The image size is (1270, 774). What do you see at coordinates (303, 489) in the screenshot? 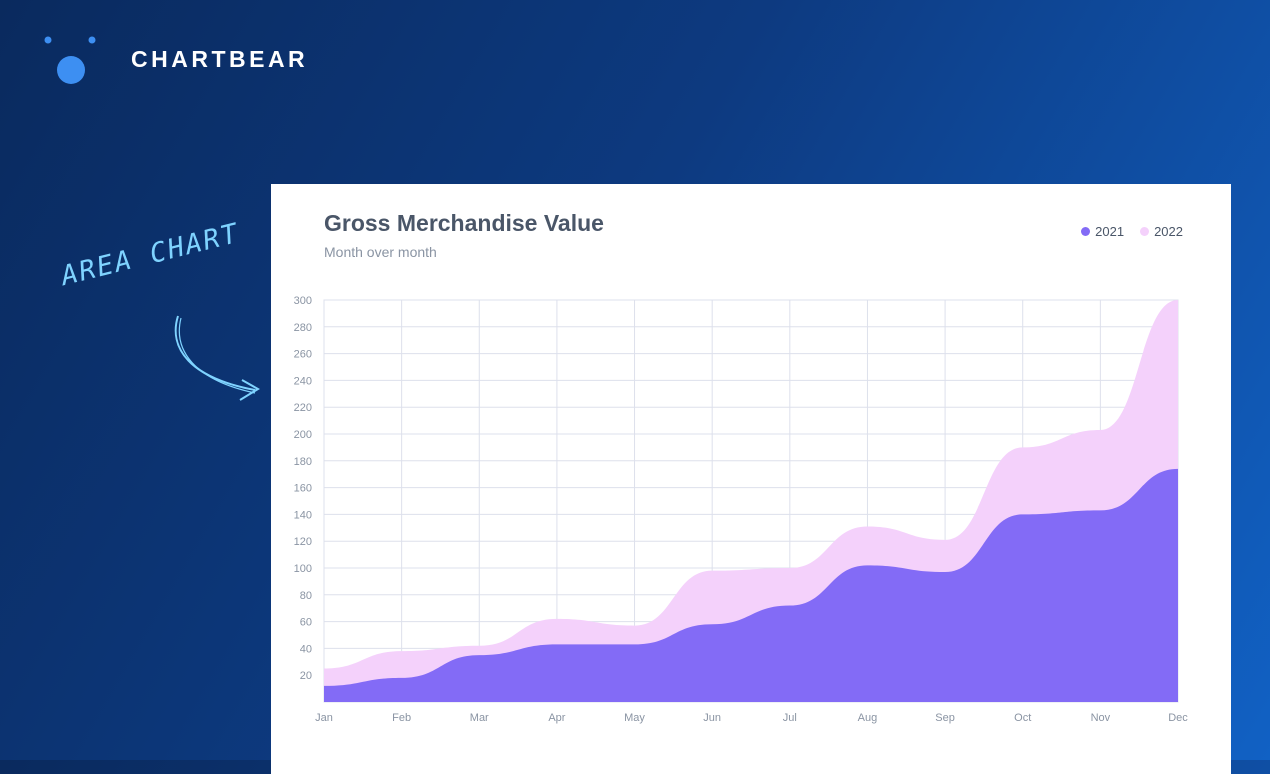
I see `y-tick-label: 160` at bounding box center [303, 489].